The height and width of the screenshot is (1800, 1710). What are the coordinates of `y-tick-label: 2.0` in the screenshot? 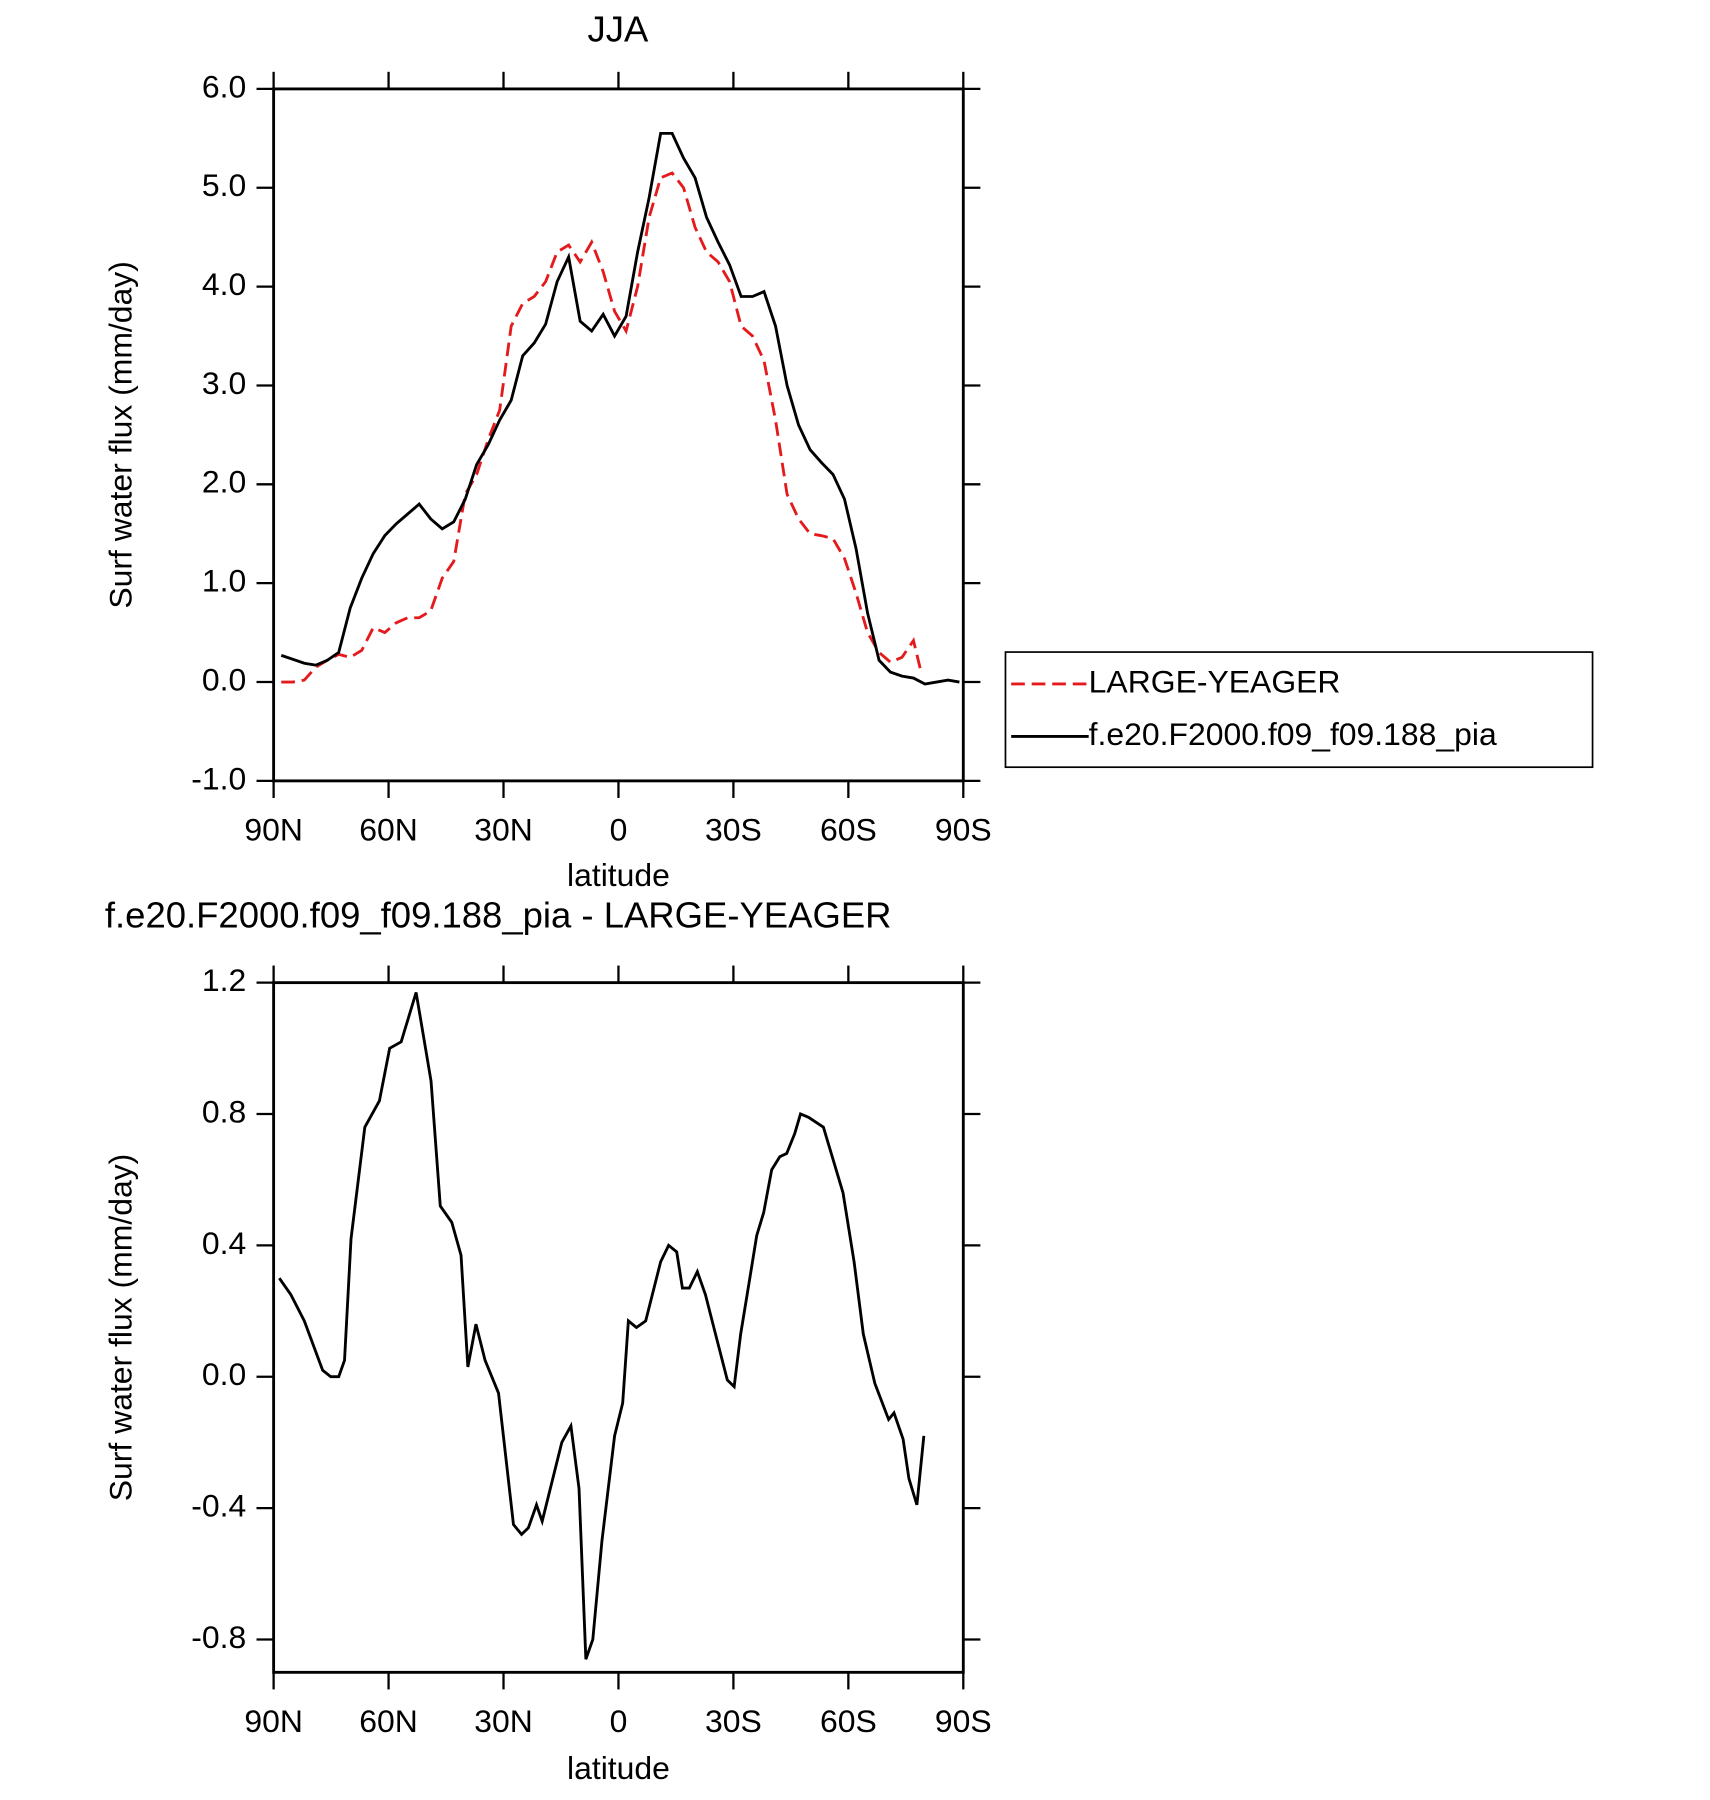 It's located at (224, 482).